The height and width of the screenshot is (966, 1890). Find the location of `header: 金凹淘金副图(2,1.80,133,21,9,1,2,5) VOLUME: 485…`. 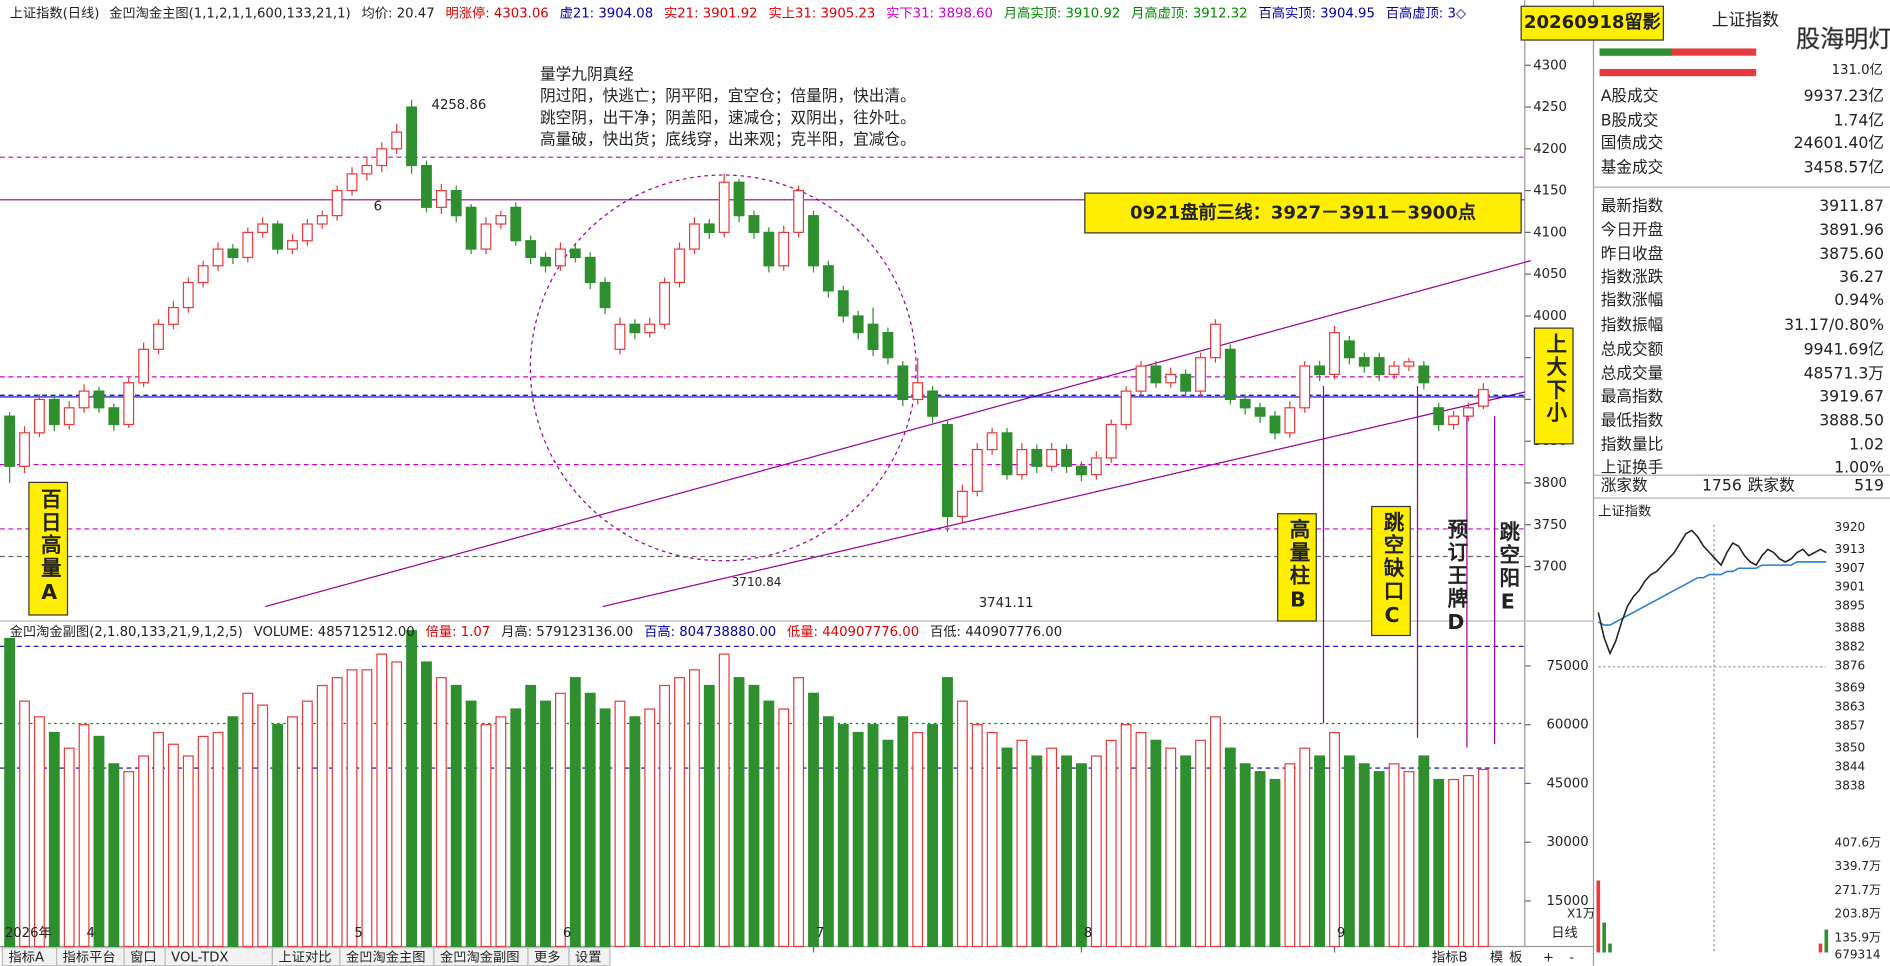

header: 金凹淘金副图(2,1.80,133,21,9,1,2,5) VOLUME: 485… is located at coordinates (536, 631).